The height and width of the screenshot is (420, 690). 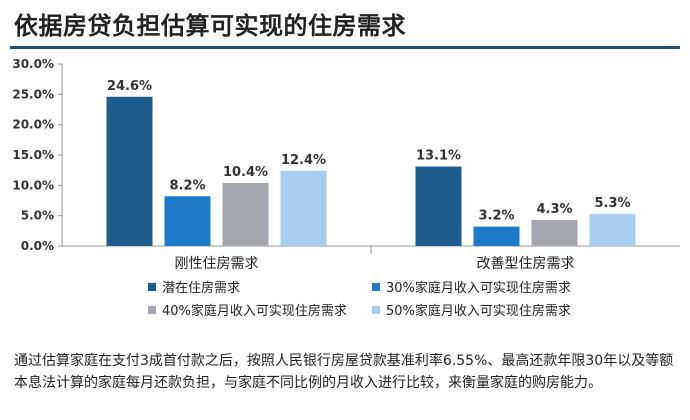 I want to click on x-category-label: 改善型住房需求, so click(x=526, y=264).